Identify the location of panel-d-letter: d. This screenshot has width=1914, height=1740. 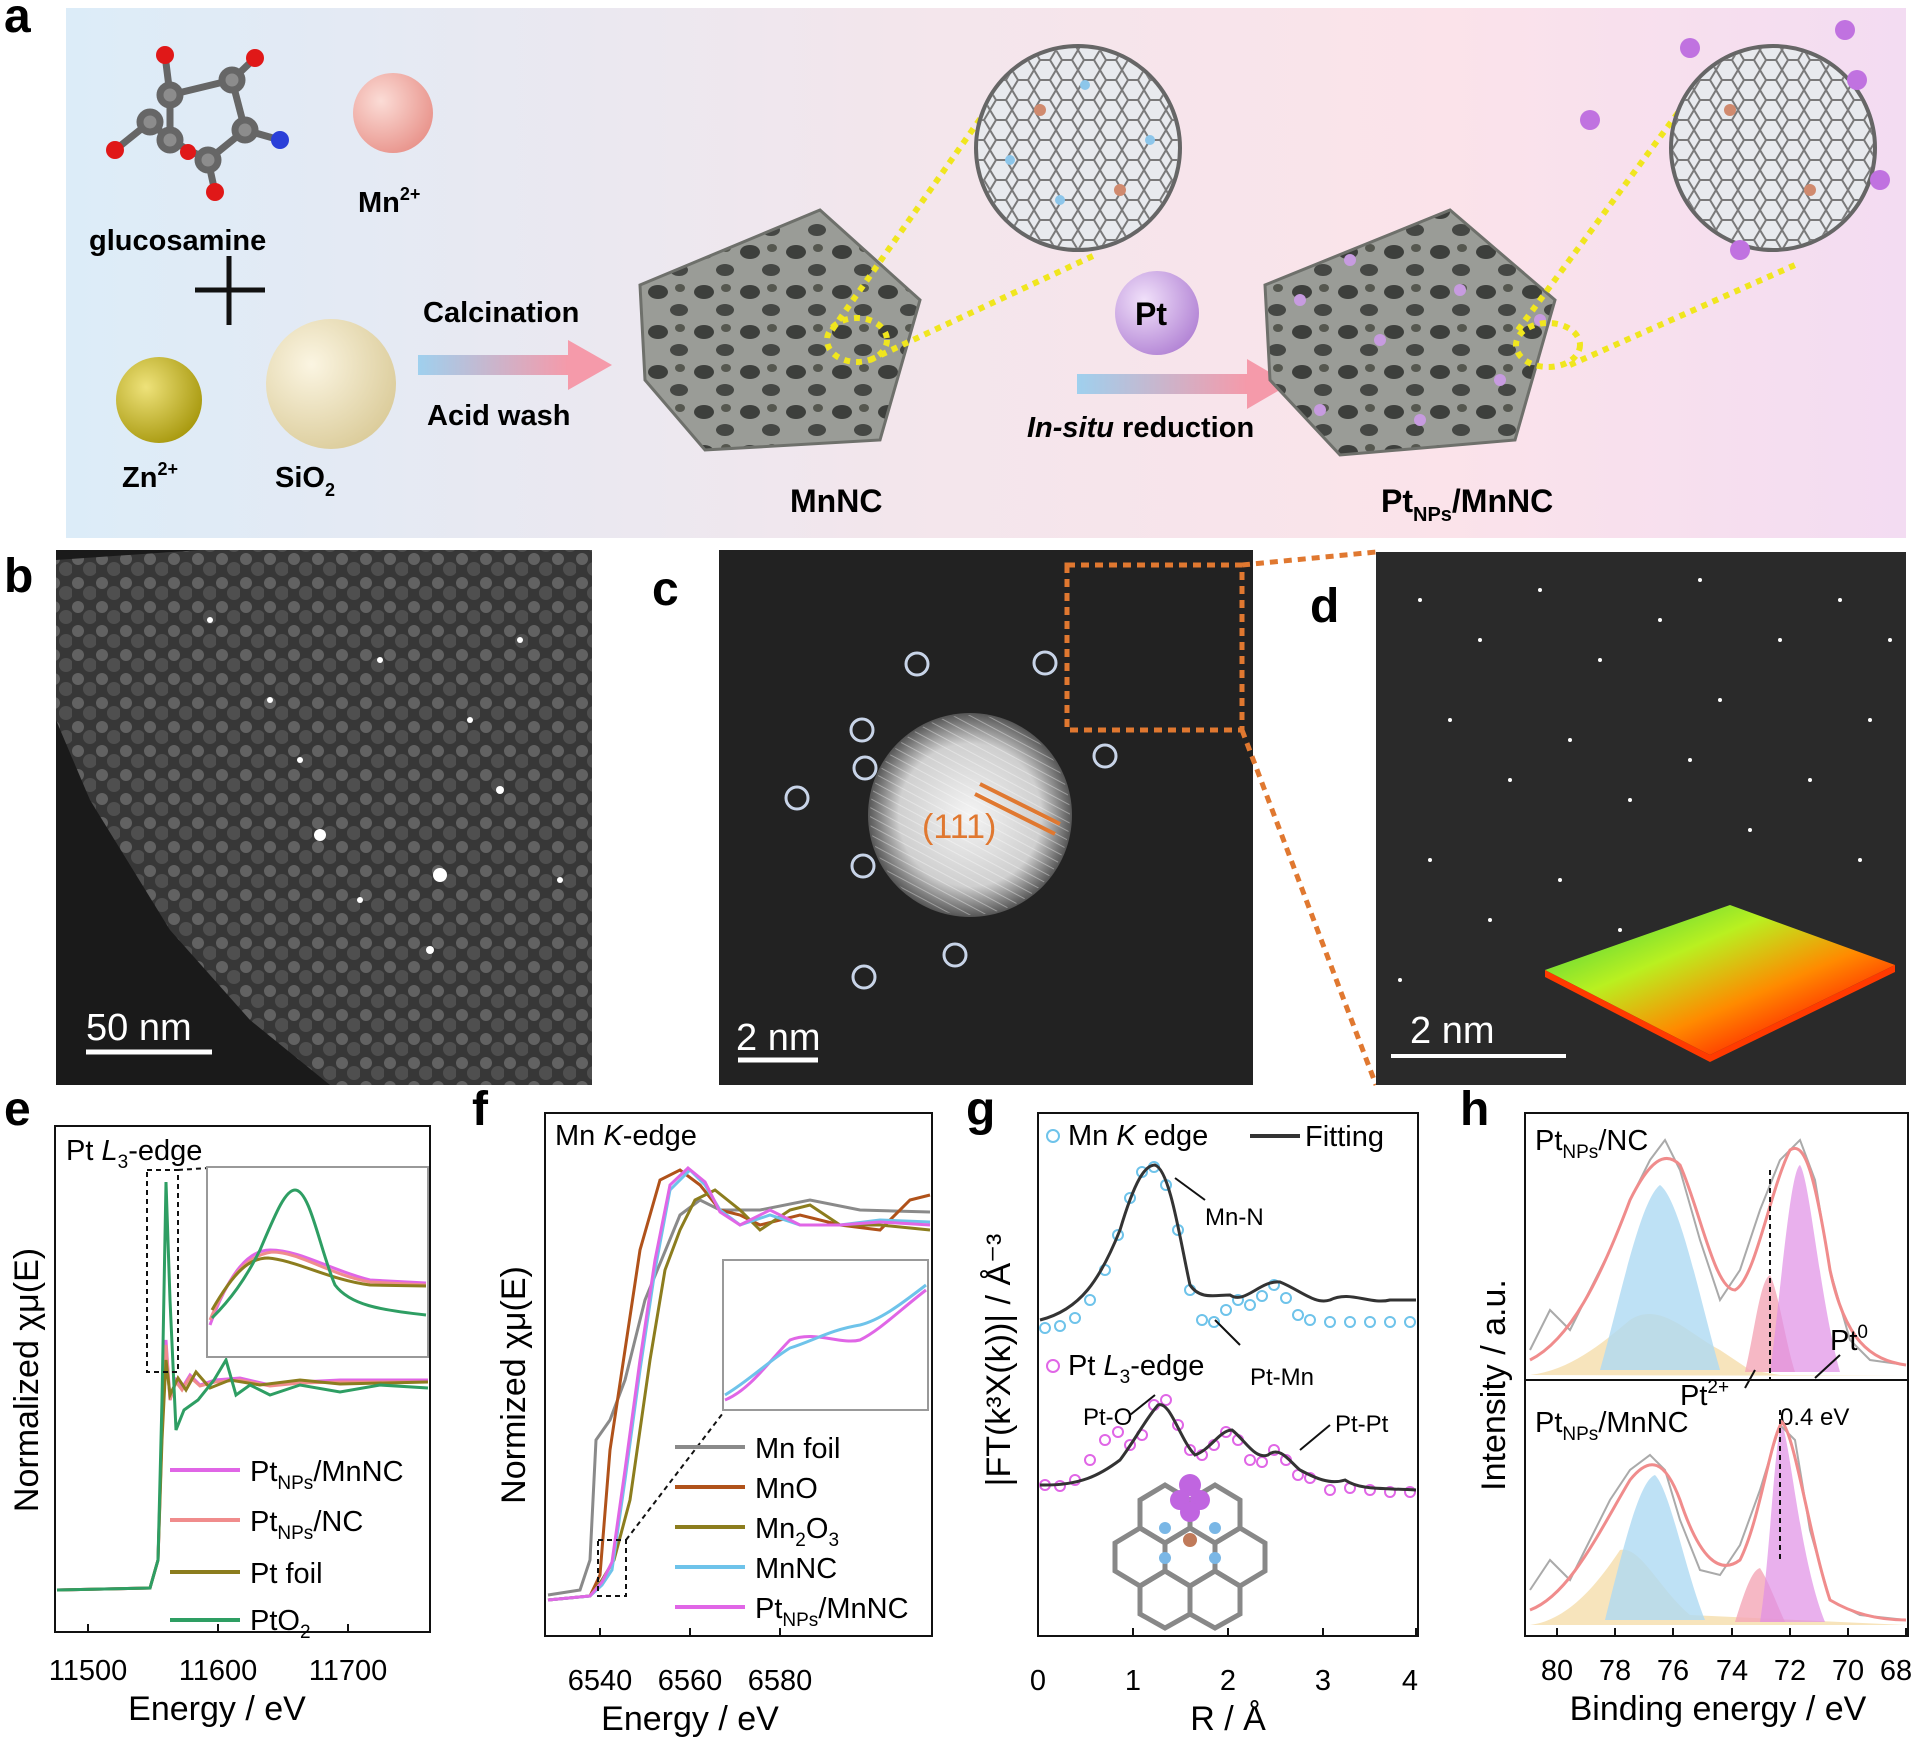
(1324, 606).